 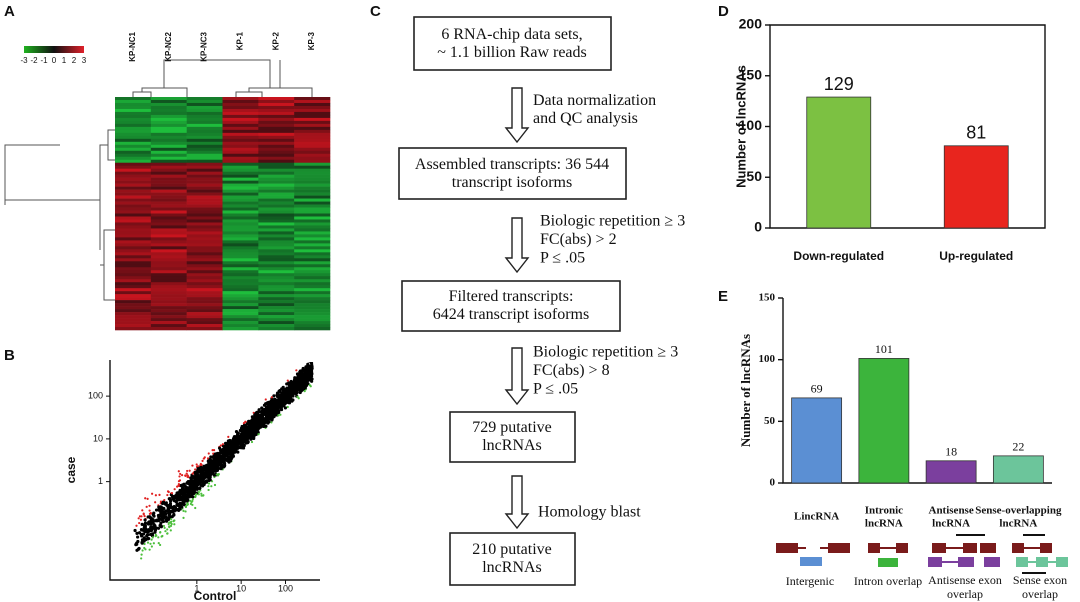 I want to click on x-tick-label: Up-regulated, so click(x=976, y=256).